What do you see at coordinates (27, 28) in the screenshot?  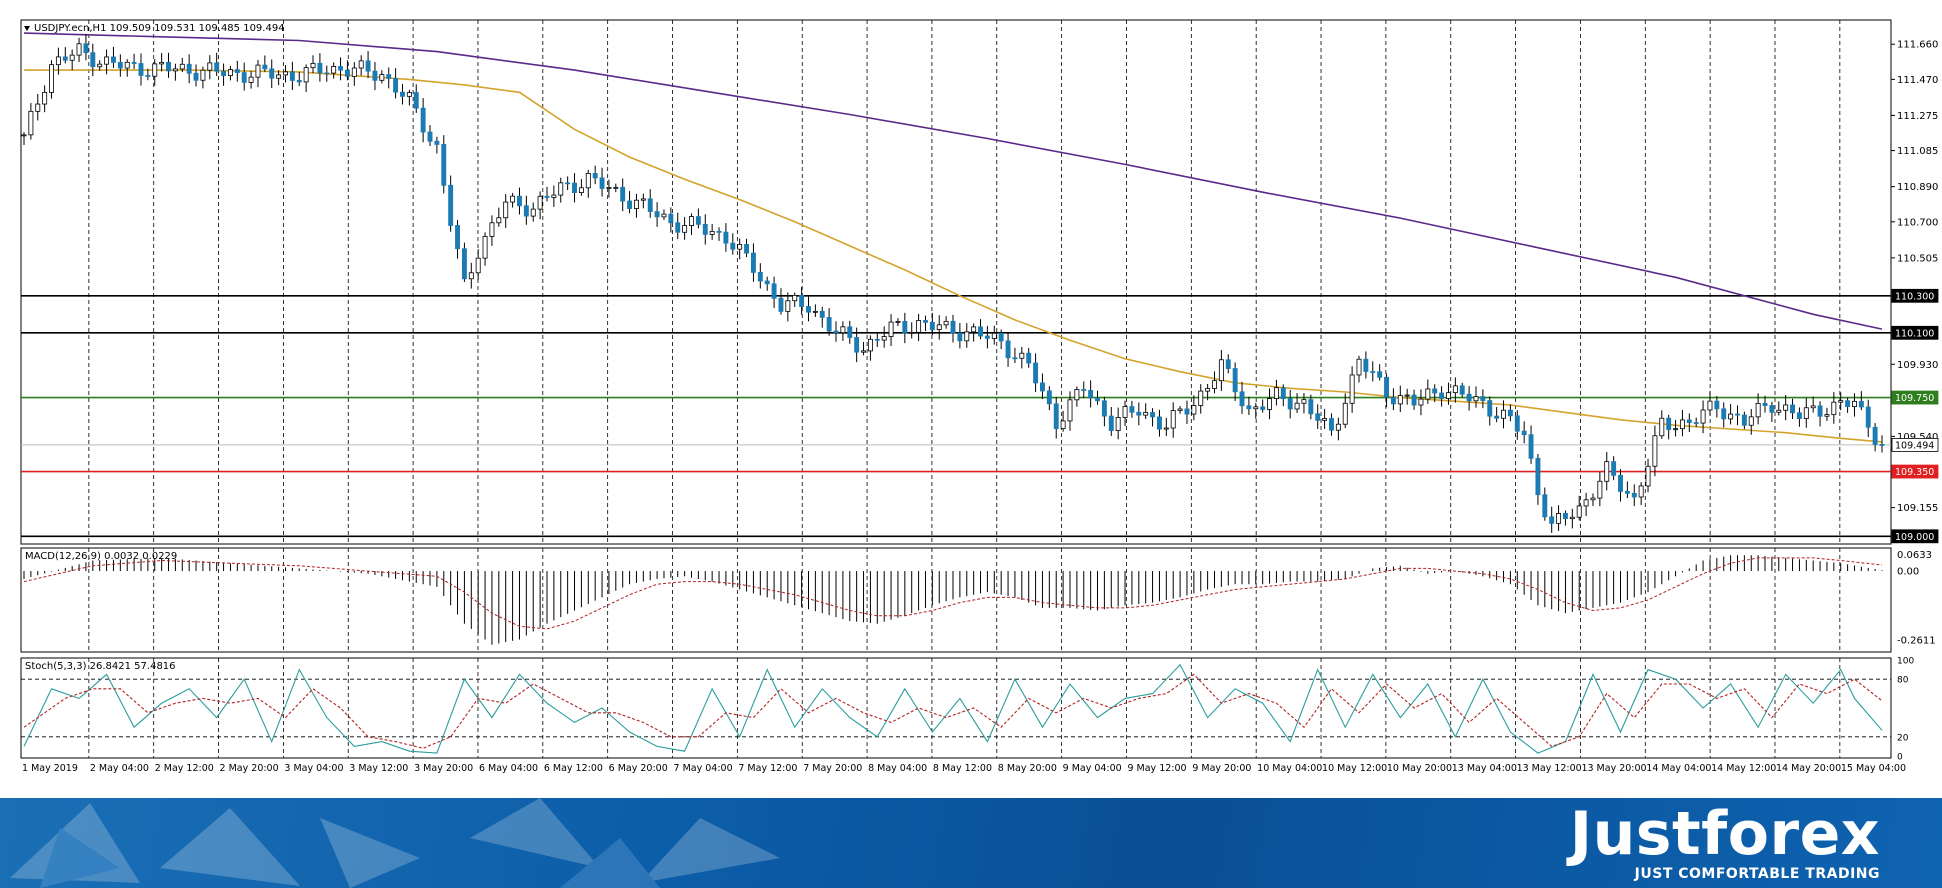 I see `pane-collapse-icon` at bounding box center [27, 28].